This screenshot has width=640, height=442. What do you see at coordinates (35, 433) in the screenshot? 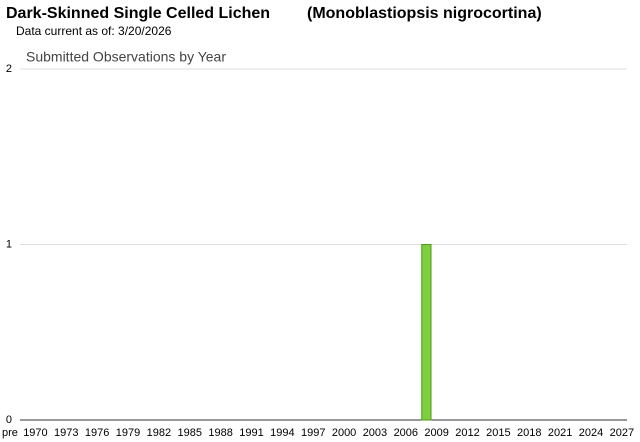
I see `x-tick-label: 1970` at bounding box center [35, 433].